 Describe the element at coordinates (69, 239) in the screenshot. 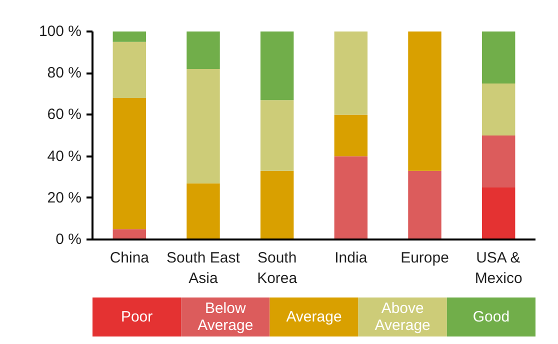

I see `y-tick-label: 0 %` at that location.